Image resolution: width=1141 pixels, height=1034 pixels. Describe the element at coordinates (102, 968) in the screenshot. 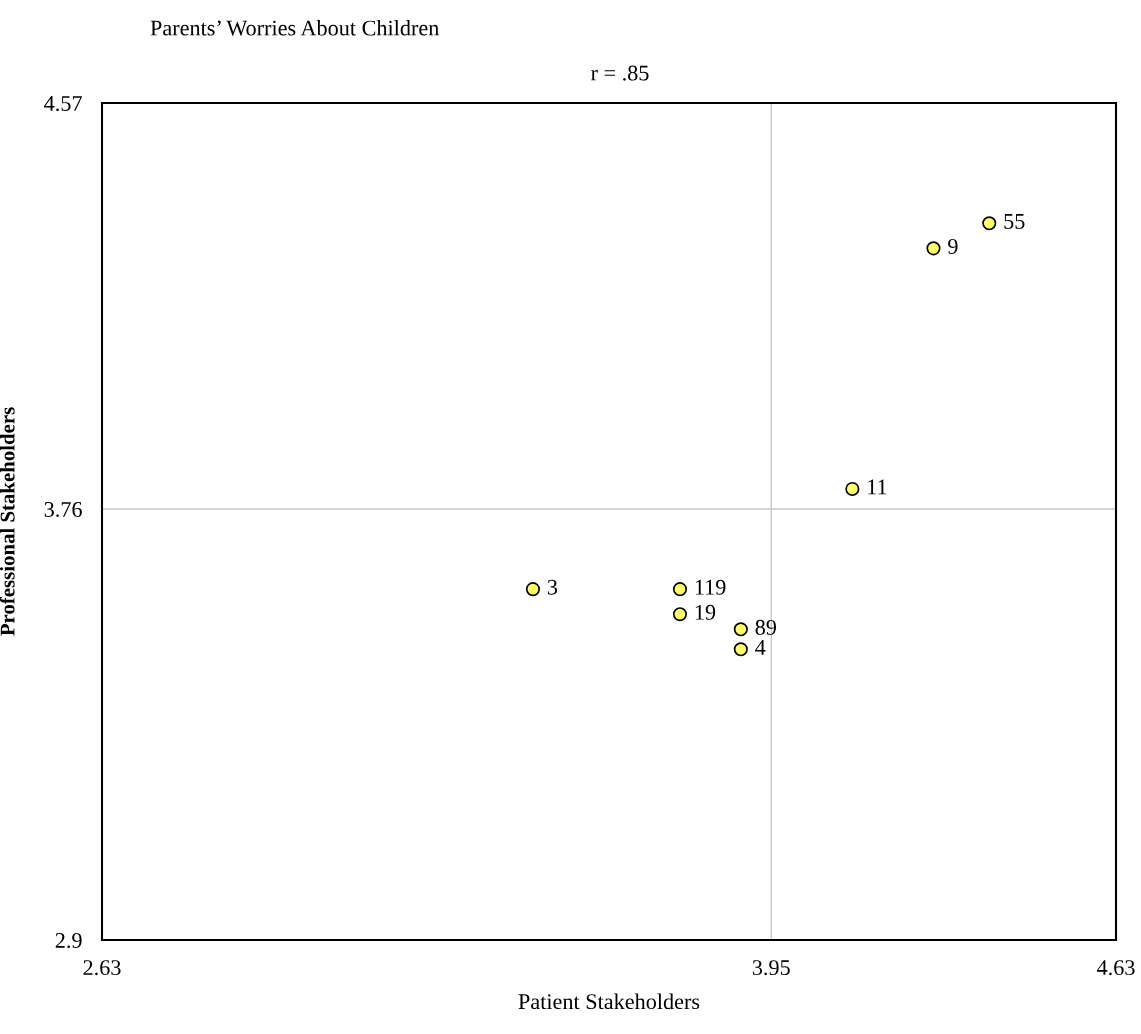

I see `x-tick-label: 2.63` at that location.